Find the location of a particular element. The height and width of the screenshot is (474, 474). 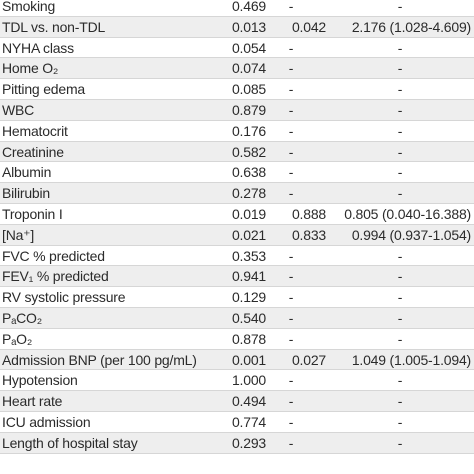

table-row: Hypotension 1.000 - - is located at coordinates (237, 381).